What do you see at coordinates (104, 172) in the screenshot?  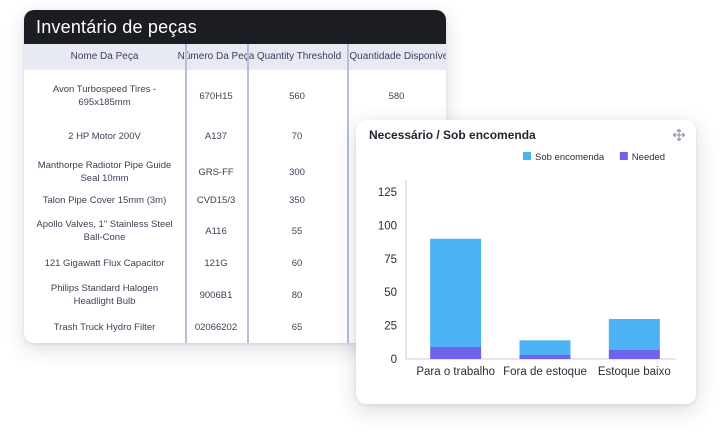 I see `part-name-cell: Manthorpe Radiotor Pipe Guide Seal 10mm` at bounding box center [104, 172].